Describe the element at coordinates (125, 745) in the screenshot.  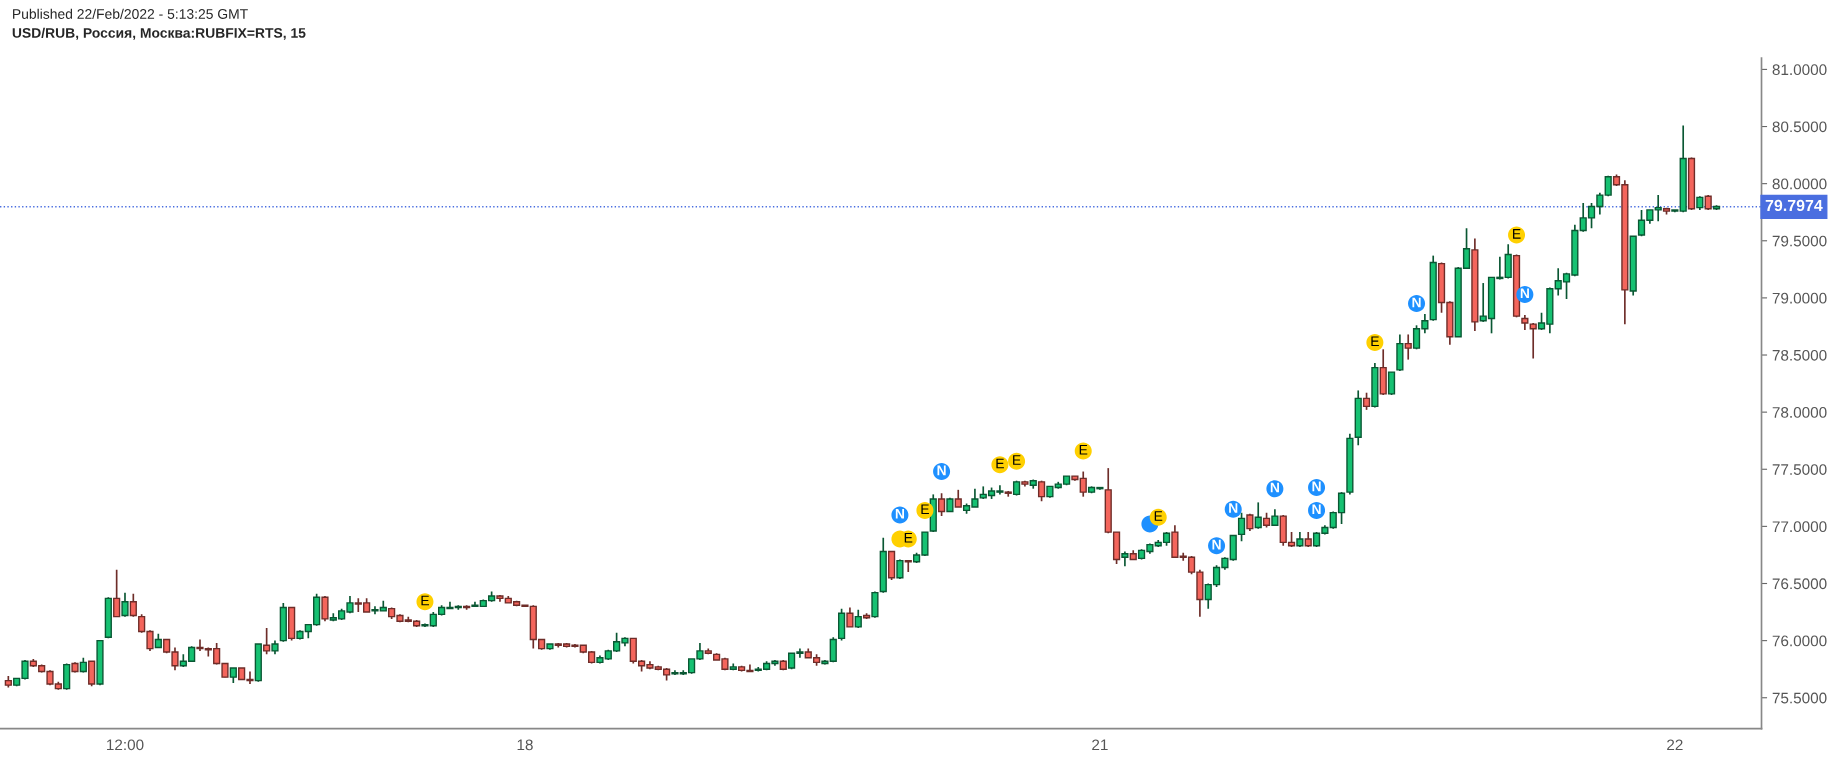
I see `x-tick-label: 12:00` at that location.